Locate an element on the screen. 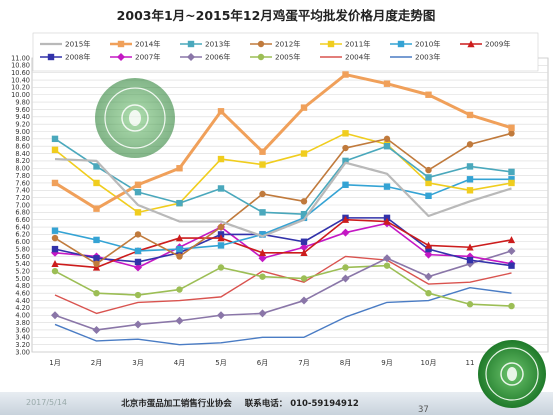 This screenshot has height=415, width=553. legend-label: 2003年 is located at coordinates (427, 57).